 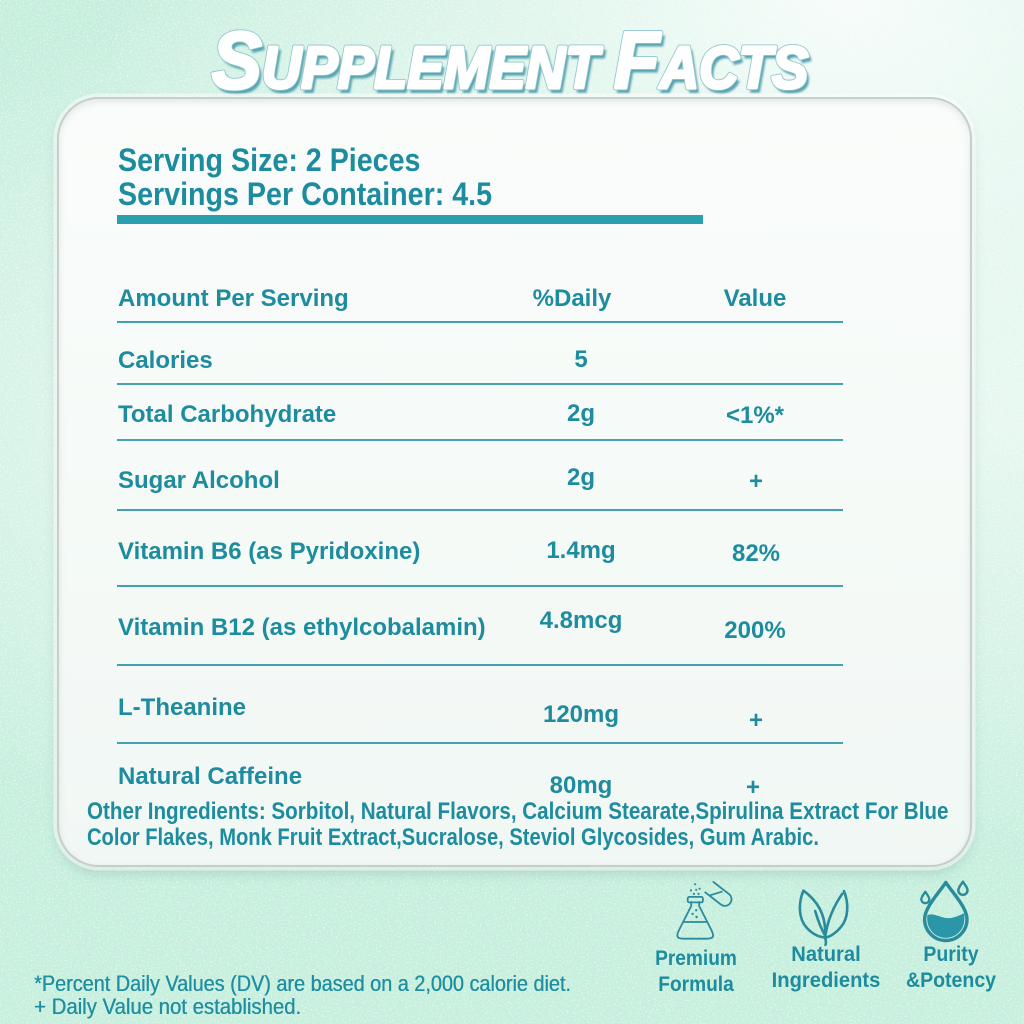 I want to click on svg-text: SUPPLEMENT FACTS, so click(x=510, y=59).